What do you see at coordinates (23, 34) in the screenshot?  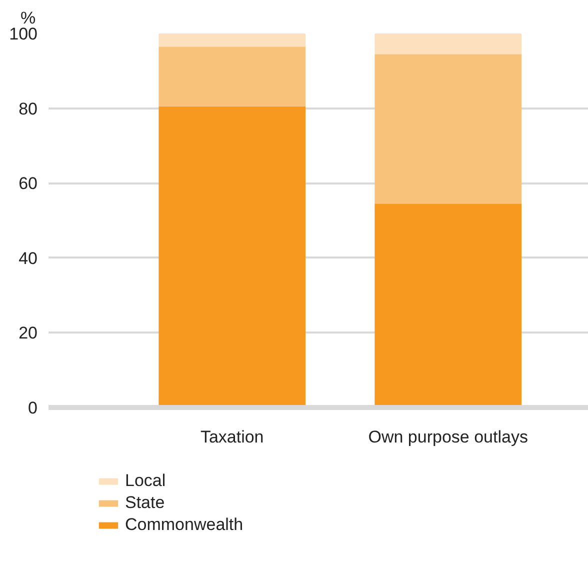 I see `y-tick-label: 100` at bounding box center [23, 34].